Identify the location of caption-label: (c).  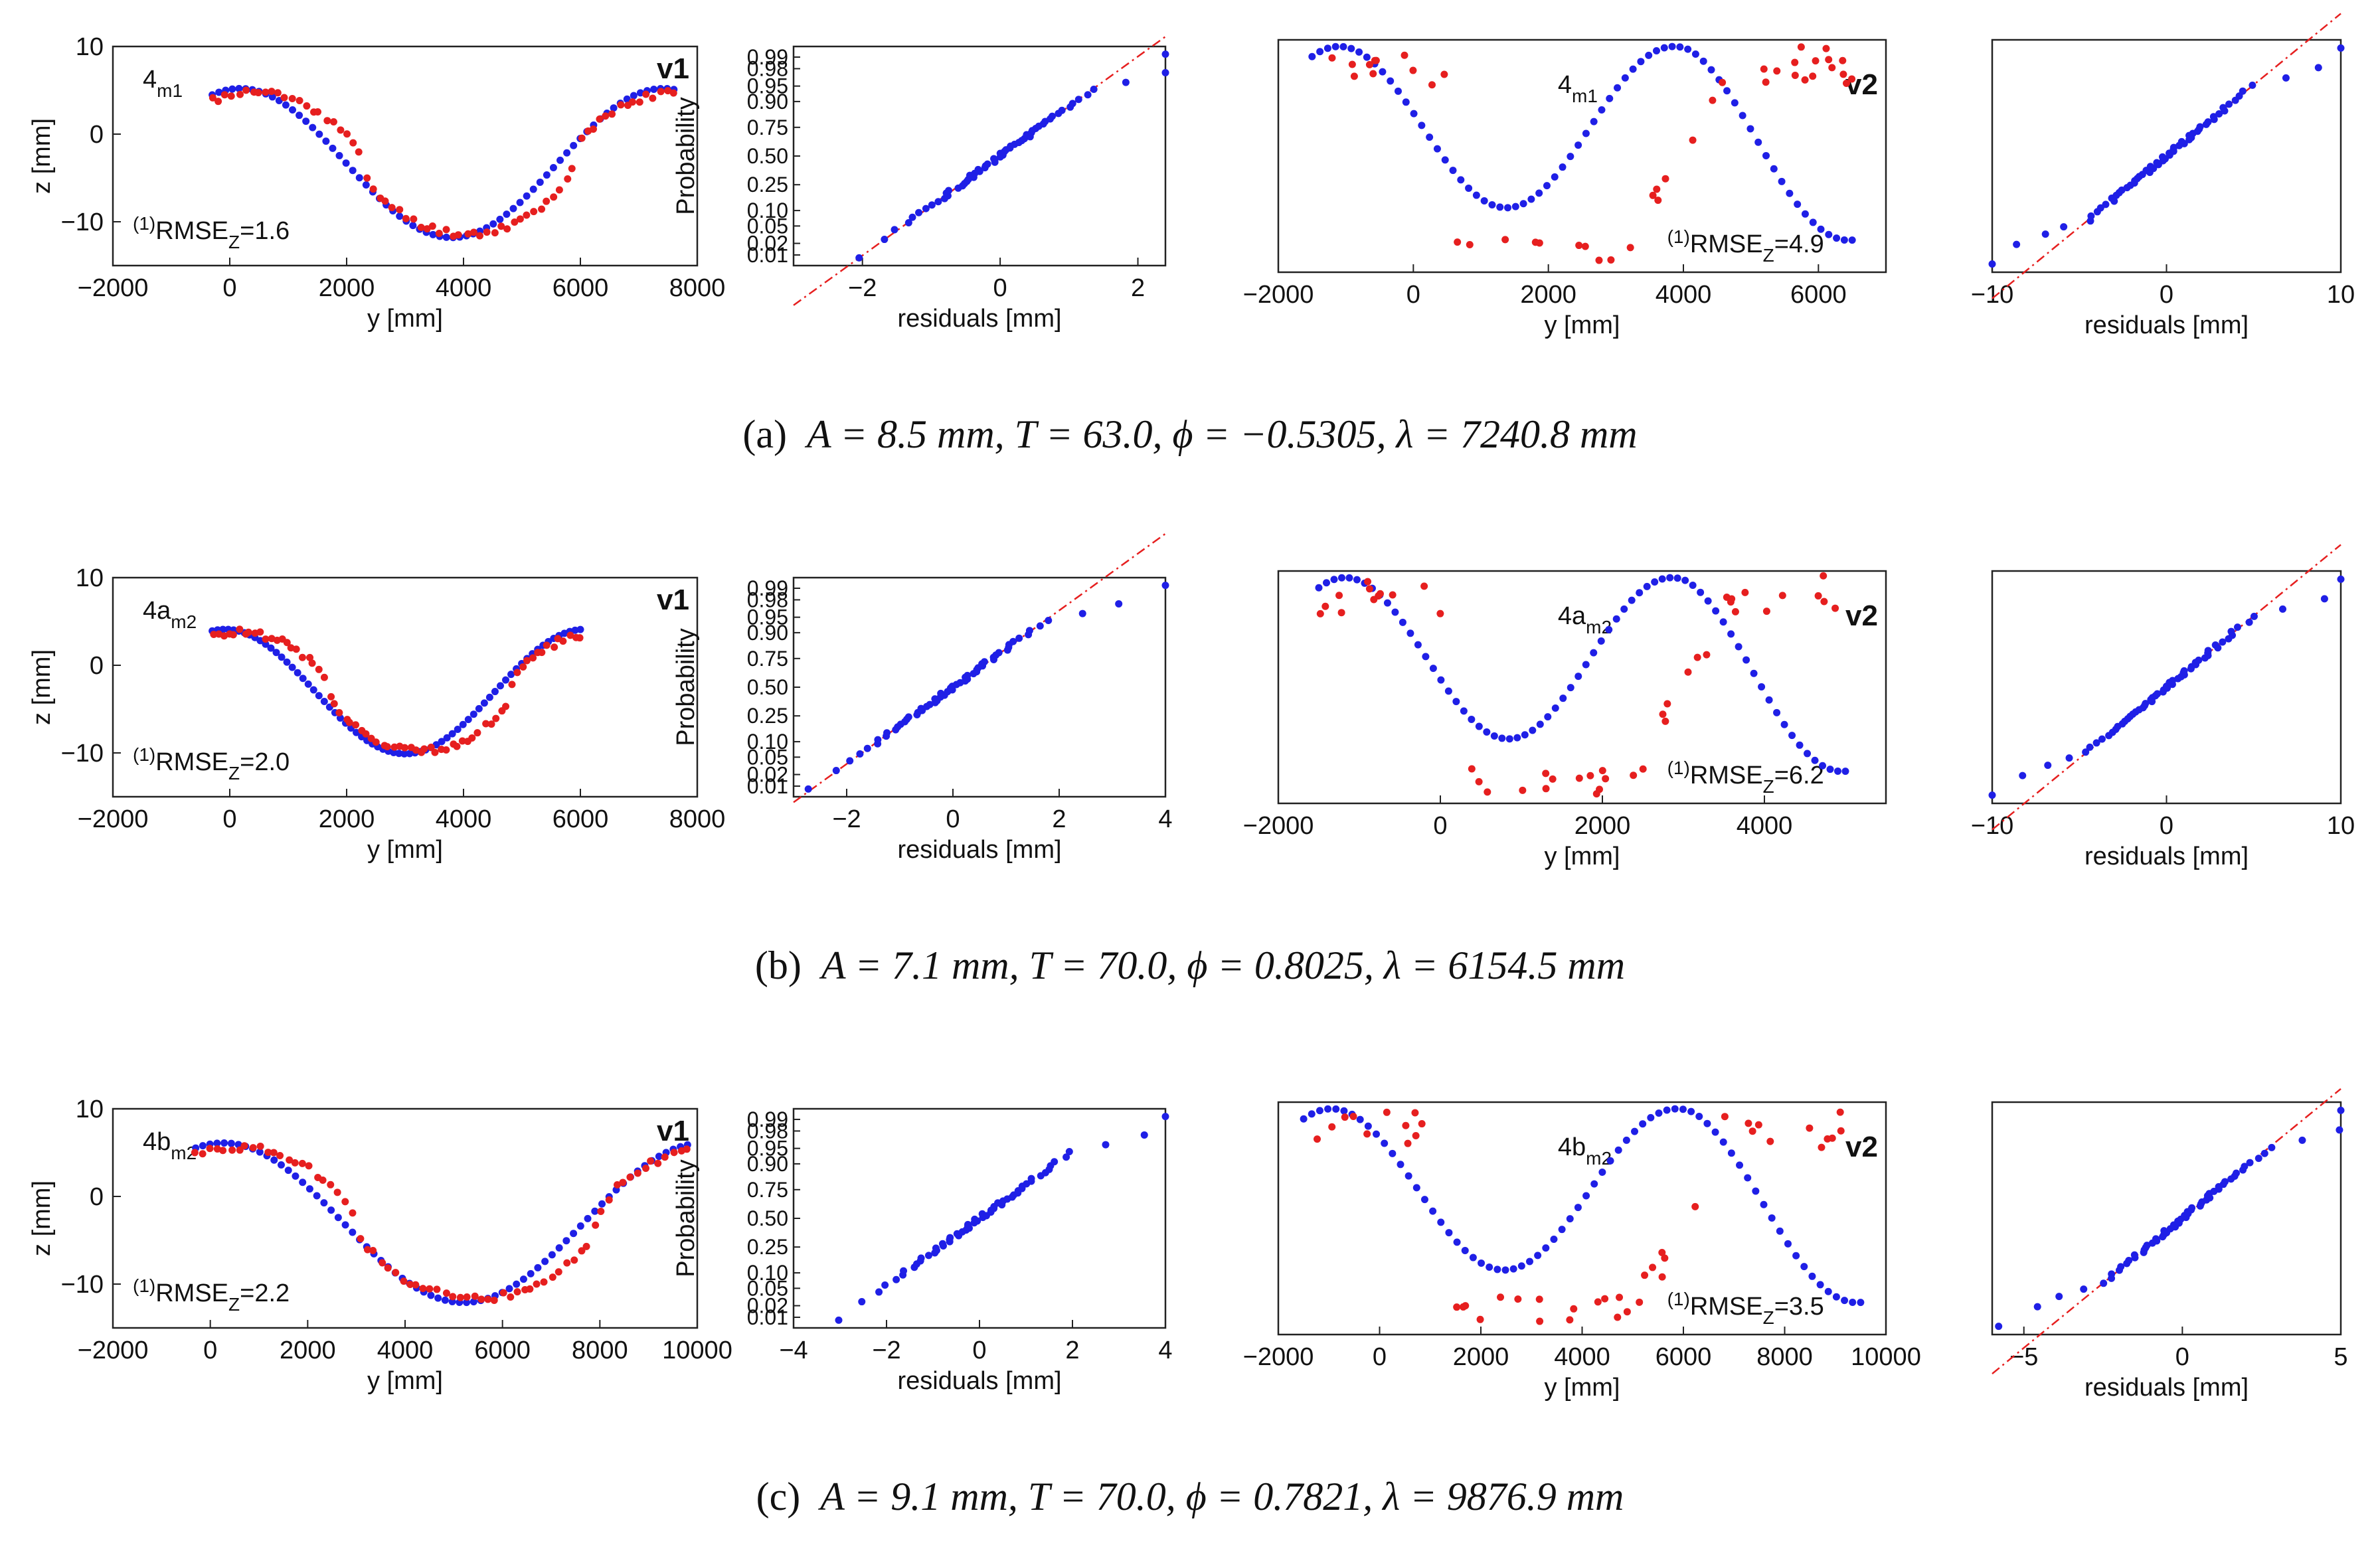
(778, 1496).